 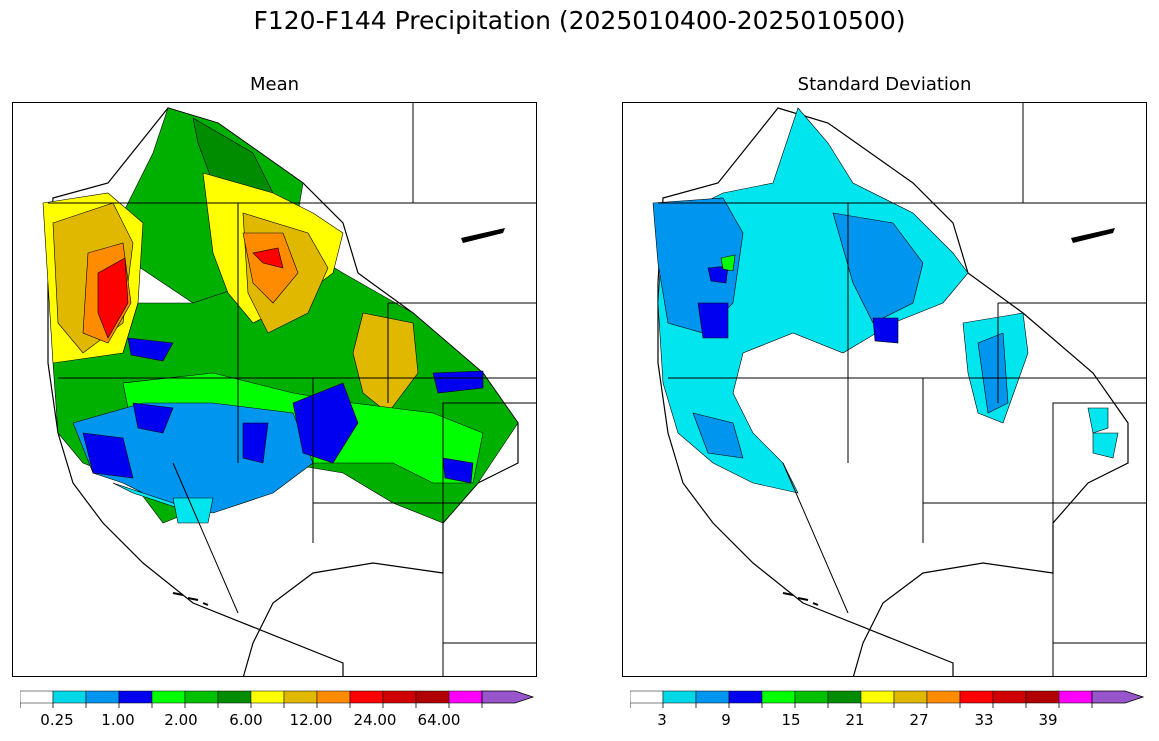 What do you see at coordinates (181, 720) in the screenshot?
I see `cb-tick-mean-2: 2.00` at bounding box center [181, 720].